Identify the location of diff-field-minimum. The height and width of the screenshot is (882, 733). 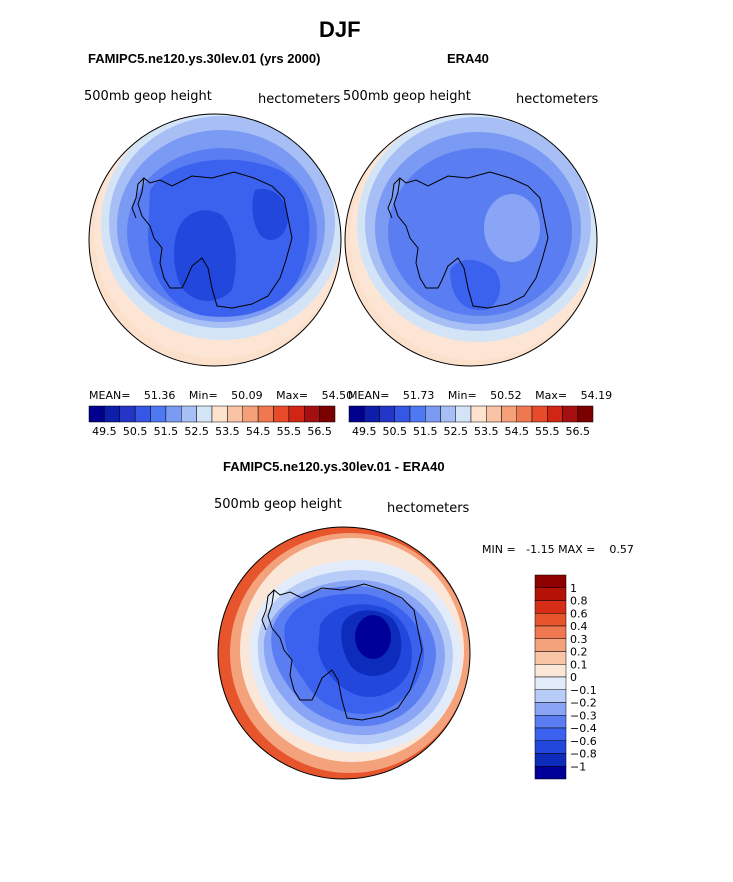
(373, 637).